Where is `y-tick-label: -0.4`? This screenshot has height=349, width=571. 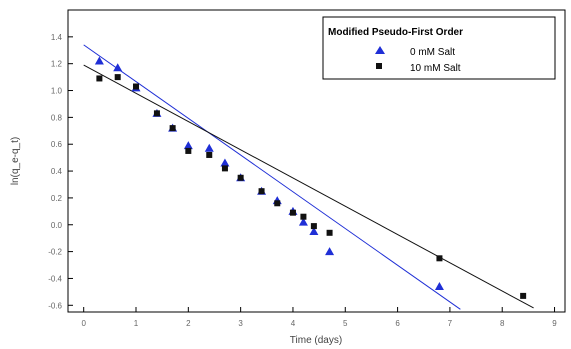
y-tick-label: -0.4 is located at coordinates (55, 278).